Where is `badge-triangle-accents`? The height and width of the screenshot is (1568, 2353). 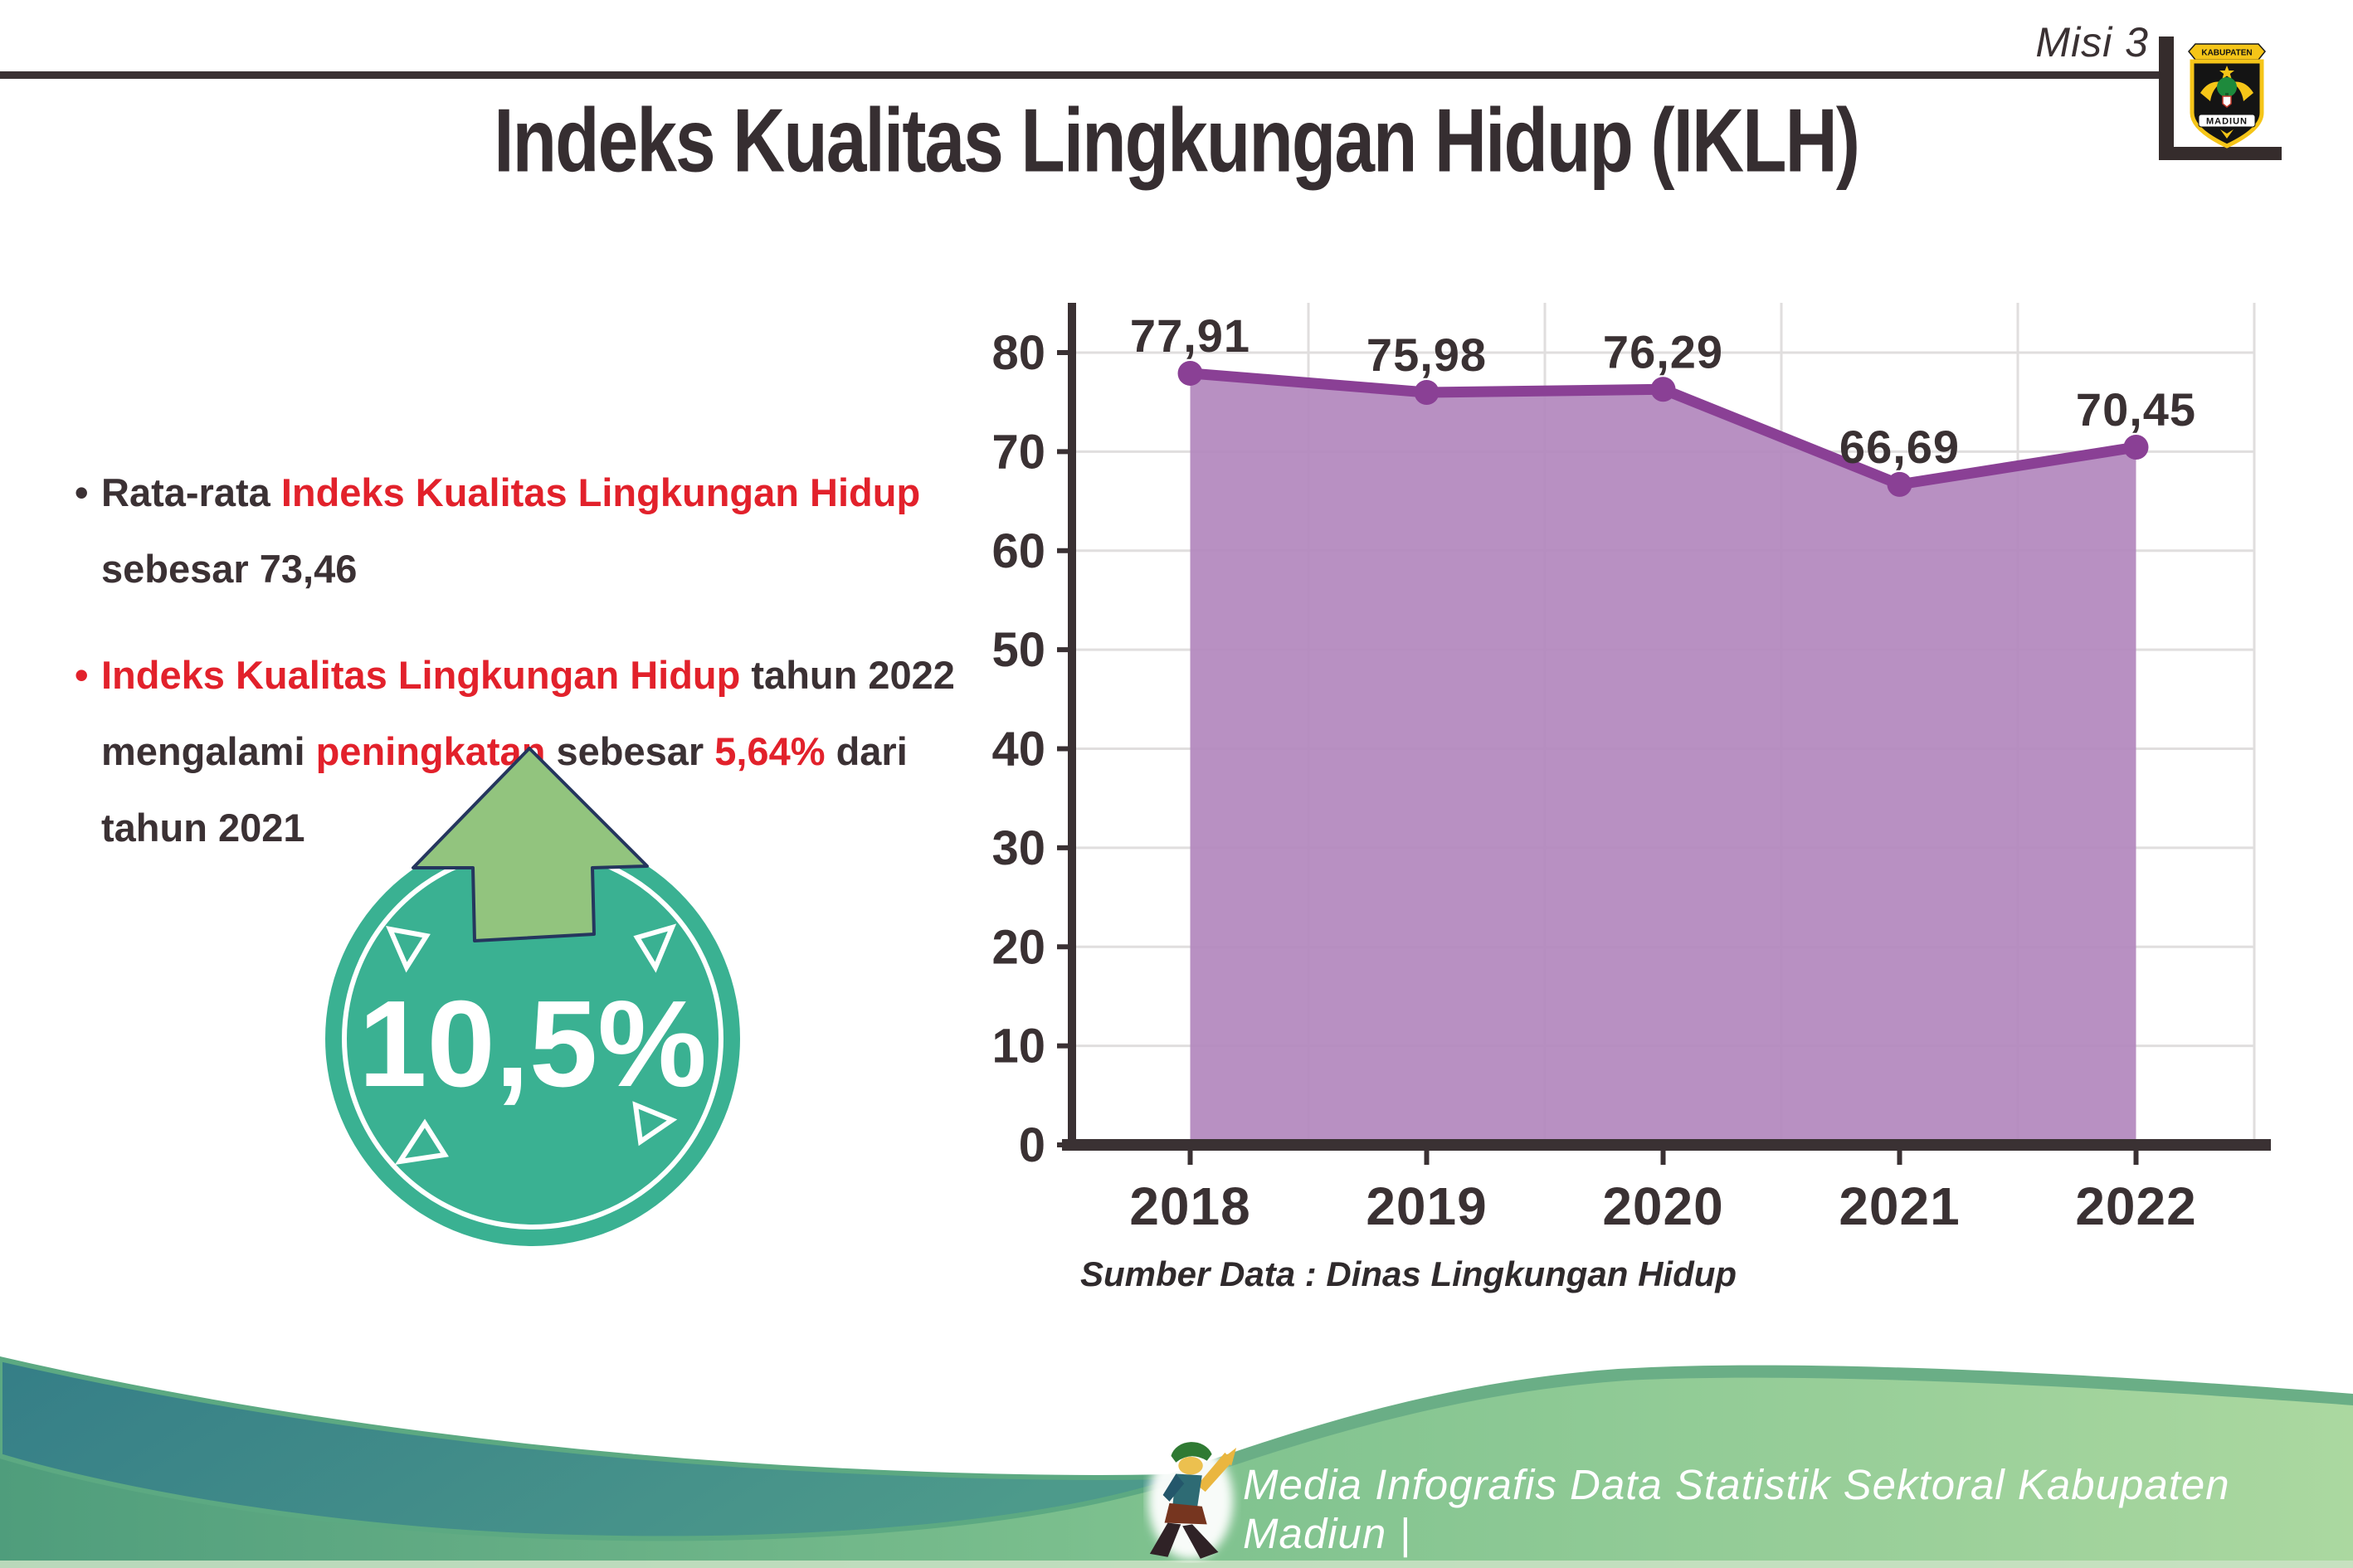 badge-triangle-accents is located at coordinates (532, 1044).